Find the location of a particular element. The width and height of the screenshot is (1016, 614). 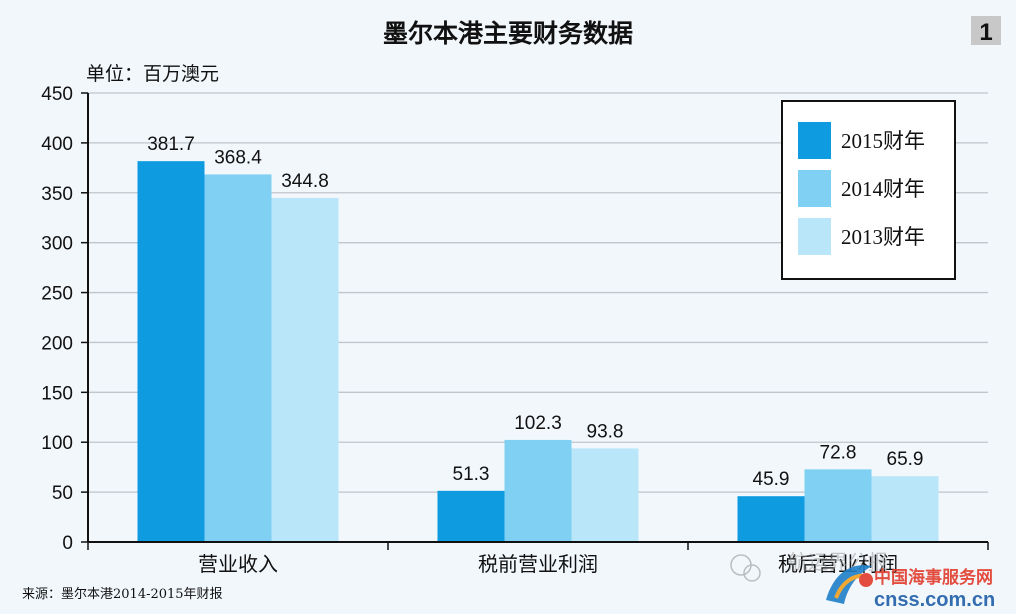

y-tick-label: 0 is located at coordinates (67, 543).